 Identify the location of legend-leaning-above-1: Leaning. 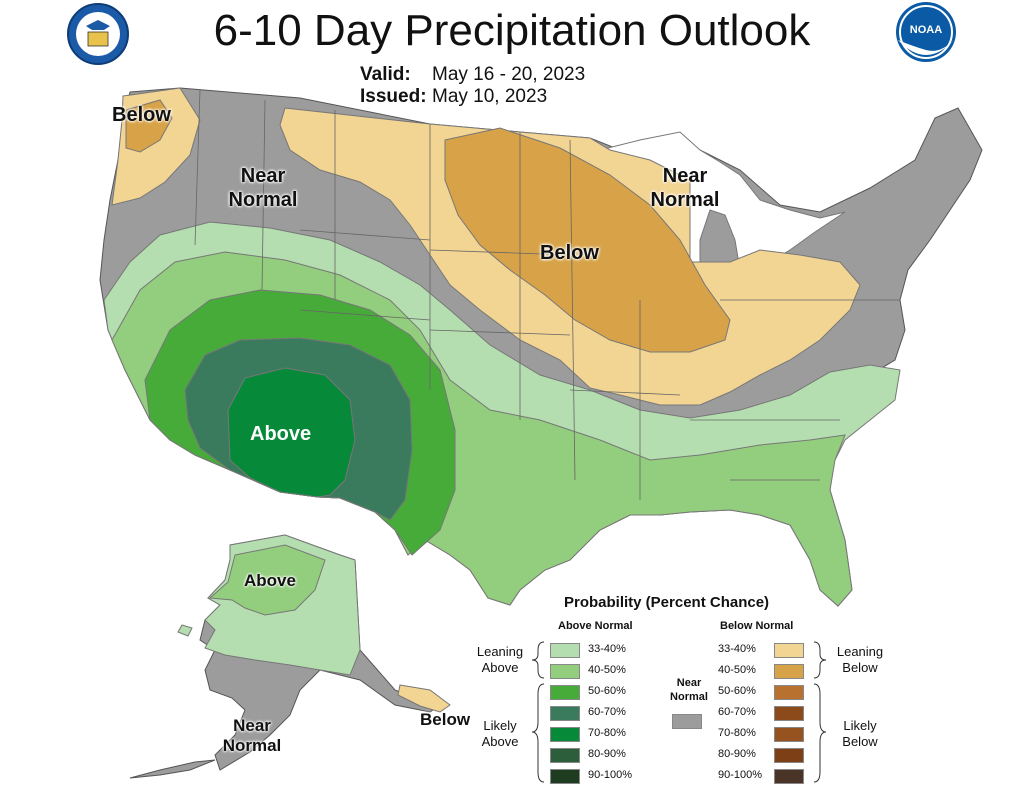
(500, 651).